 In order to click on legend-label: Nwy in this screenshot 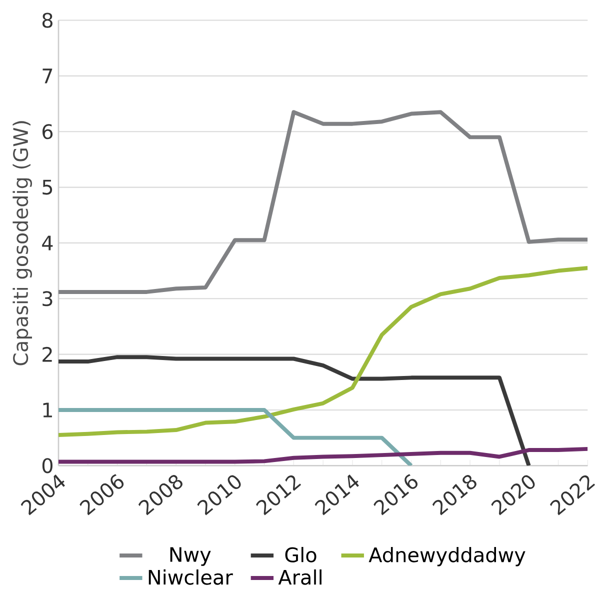, I will do `click(190, 556)`.